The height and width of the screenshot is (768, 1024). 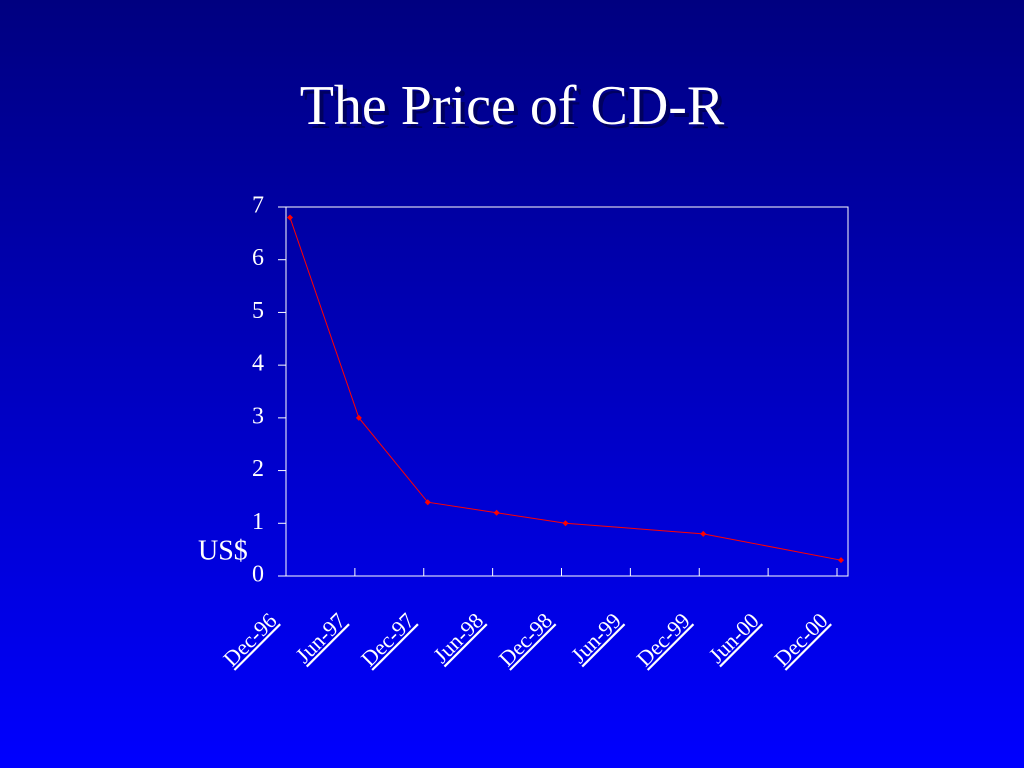 I want to click on y-tick-label: 3, so click(x=258, y=416).